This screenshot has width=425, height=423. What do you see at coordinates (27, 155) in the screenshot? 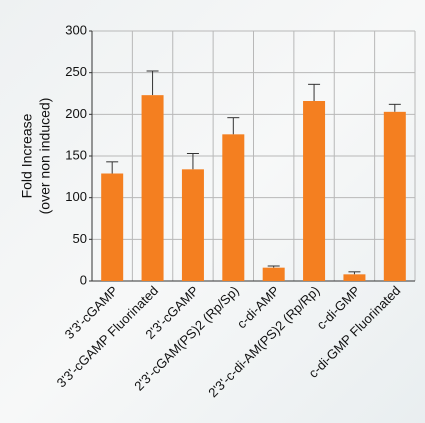
I see `y-axis-label: Fold Increase` at bounding box center [27, 155].